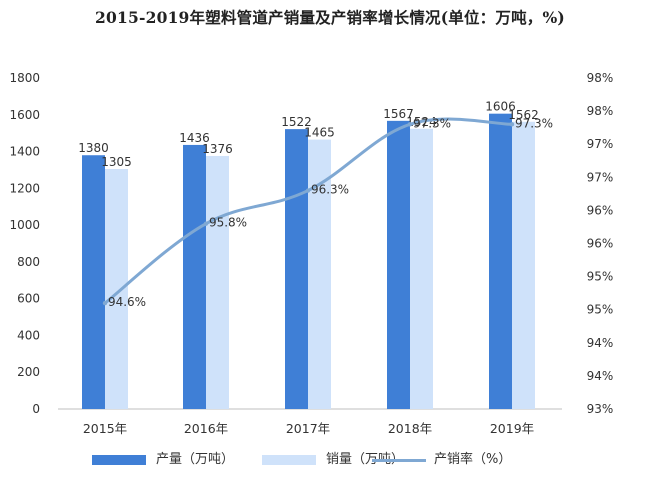  Describe the element at coordinates (473, 459) in the screenshot. I see `legend-label-rate: 产销率（%）` at that location.